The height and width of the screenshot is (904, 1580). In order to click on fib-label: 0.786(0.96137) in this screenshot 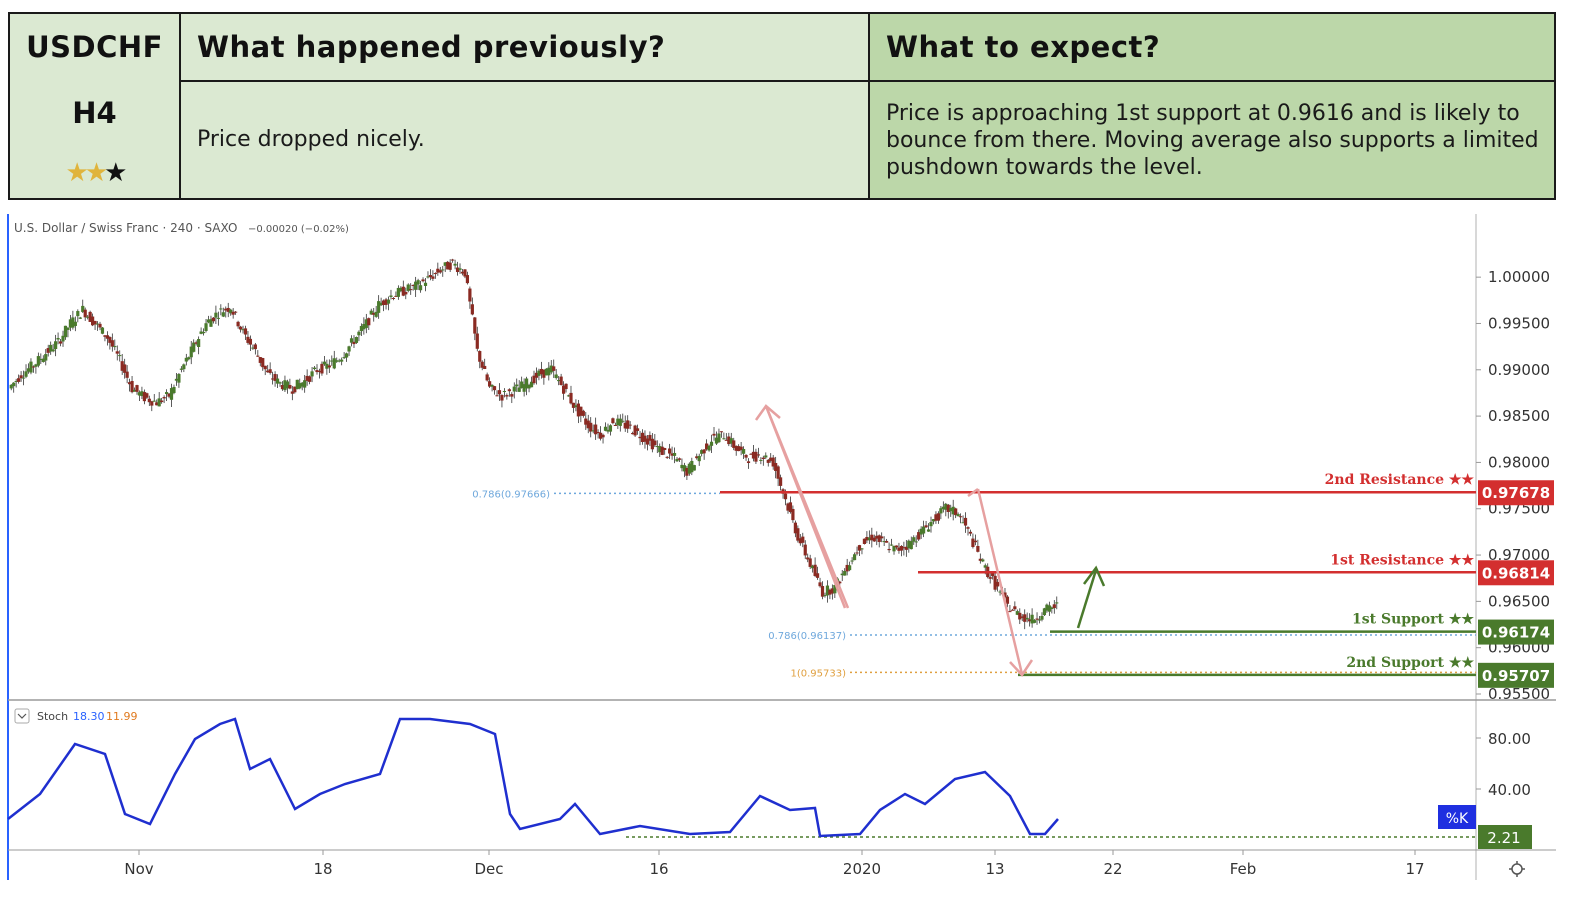, I will do `click(807, 636)`.